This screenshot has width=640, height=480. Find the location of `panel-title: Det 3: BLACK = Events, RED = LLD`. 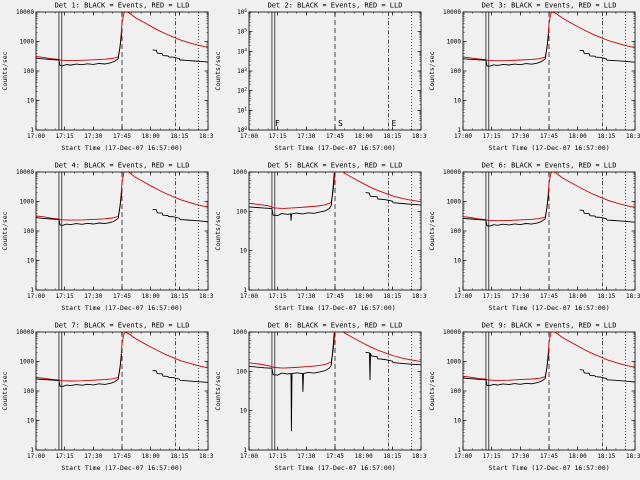

panel-title: Det 3: BLACK = Events, RED = LLD is located at coordinates (548, 6).